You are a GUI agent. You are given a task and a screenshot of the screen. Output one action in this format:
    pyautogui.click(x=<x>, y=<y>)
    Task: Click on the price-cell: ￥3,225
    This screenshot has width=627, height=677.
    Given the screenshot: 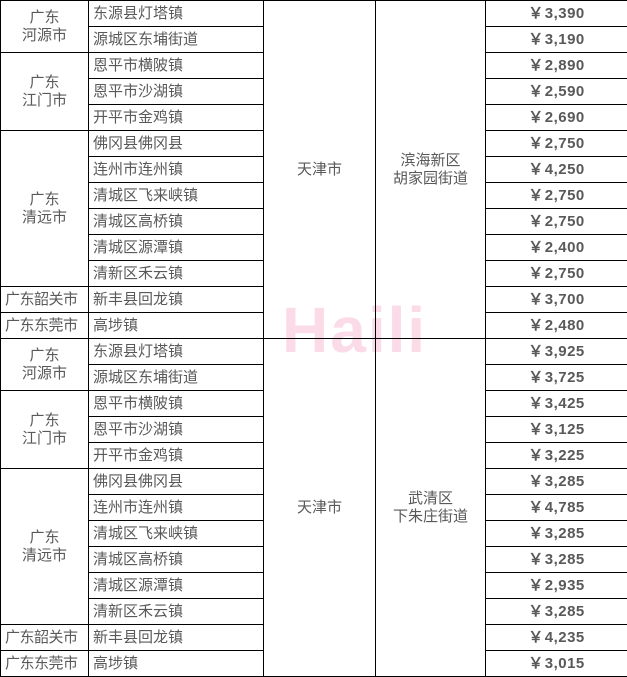 What is the action you would take?
    pyautogui.click(x=556, y=456)
    